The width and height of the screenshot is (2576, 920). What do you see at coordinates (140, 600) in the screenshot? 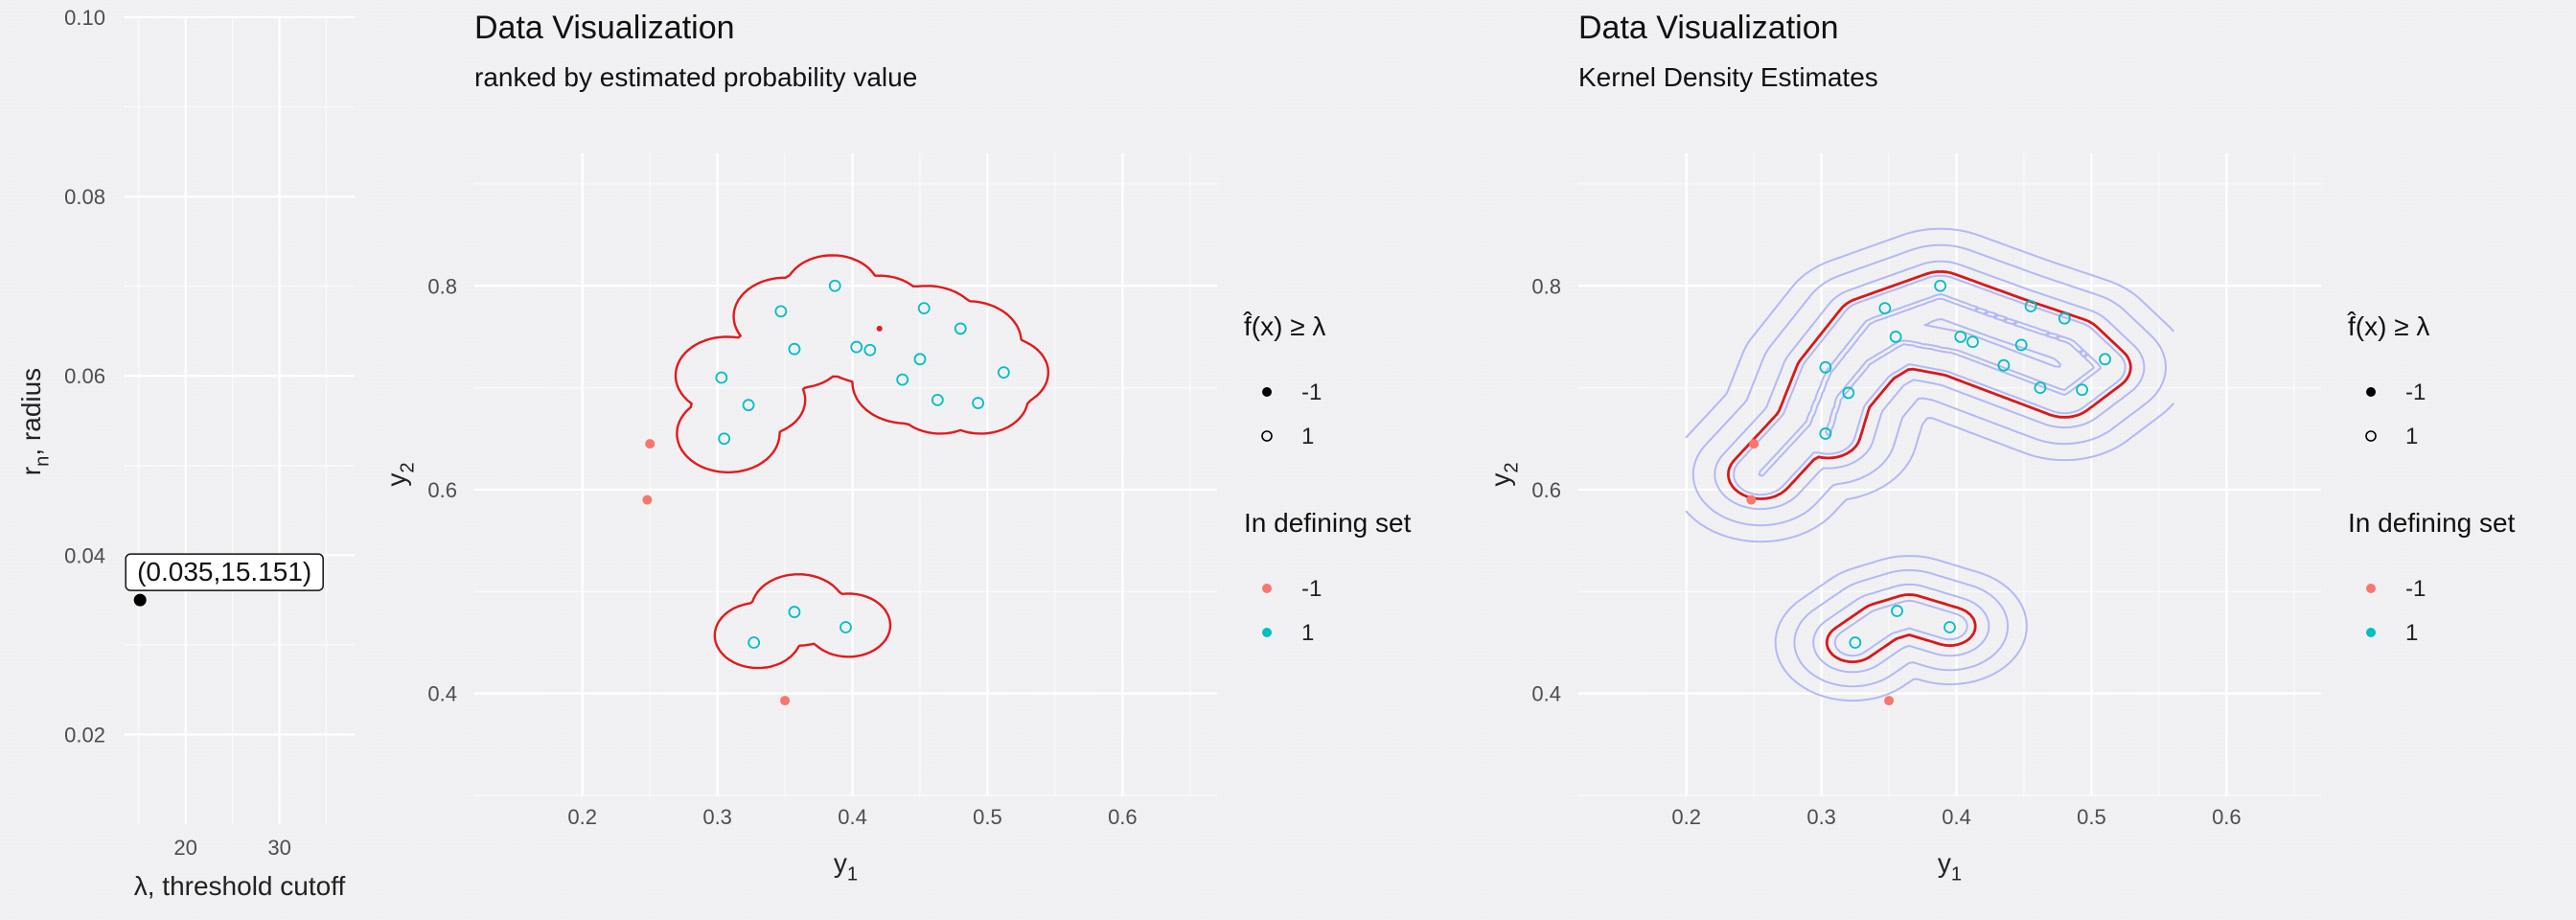
I see `data-point` at bounding box center [140, 600].